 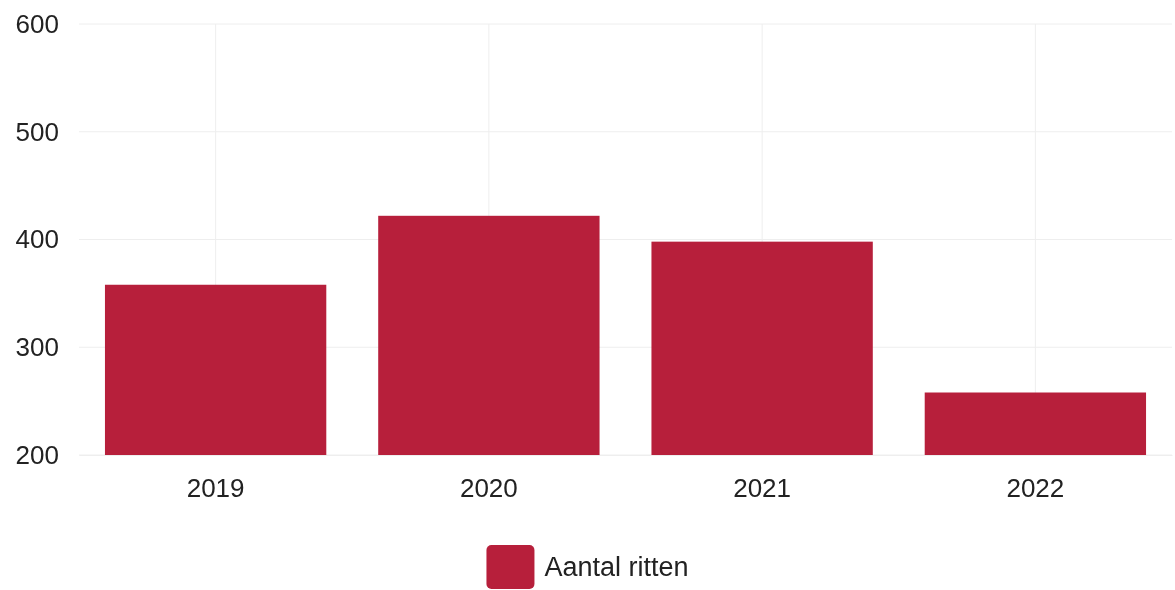 I want to click on legend-label: Aantal ritten, so click(x=616, y=567).